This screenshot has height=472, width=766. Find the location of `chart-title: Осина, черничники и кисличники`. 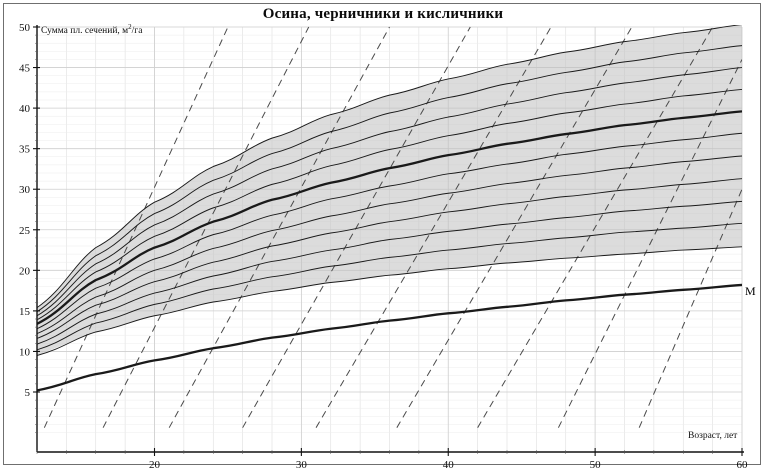

chart-title: Осина, черничники и кисличники is located at coordinates (383, 14).